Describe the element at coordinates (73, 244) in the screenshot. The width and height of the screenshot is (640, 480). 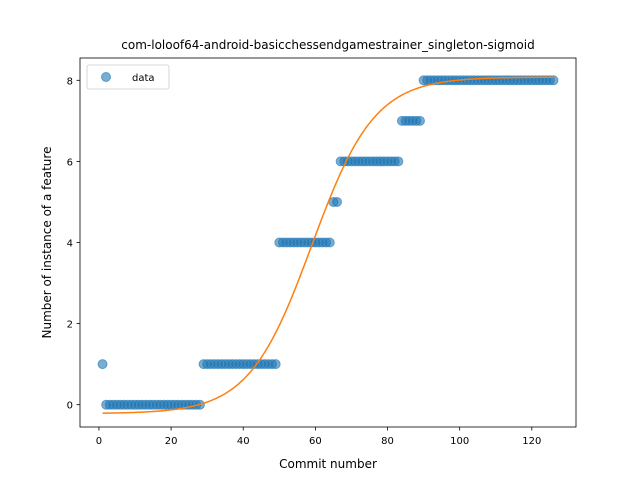
I see `y-axis-ticks: 0 2 4 6 8` at that location.